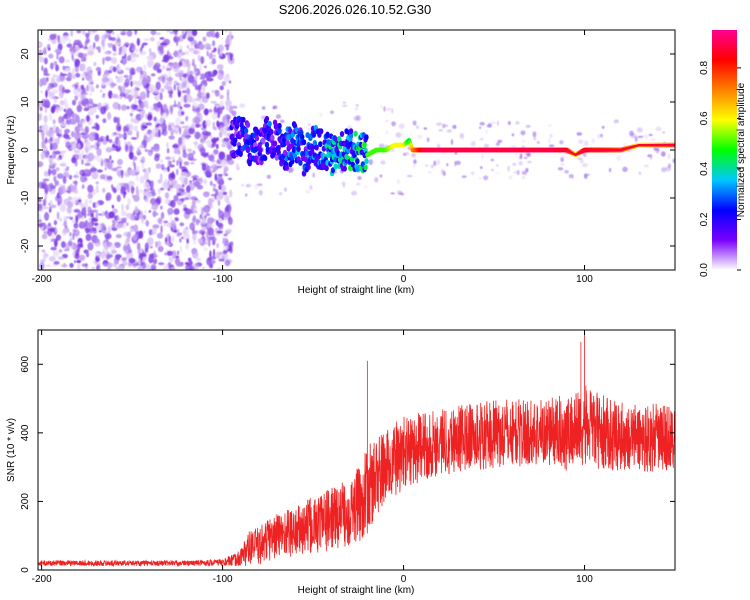 The image size is (750, 600). What do you see at coordinates (356, 590) in the screenshot?
I see `snr-x-axis-label: Height of straight line (km)` at bounding box center [356, 590].